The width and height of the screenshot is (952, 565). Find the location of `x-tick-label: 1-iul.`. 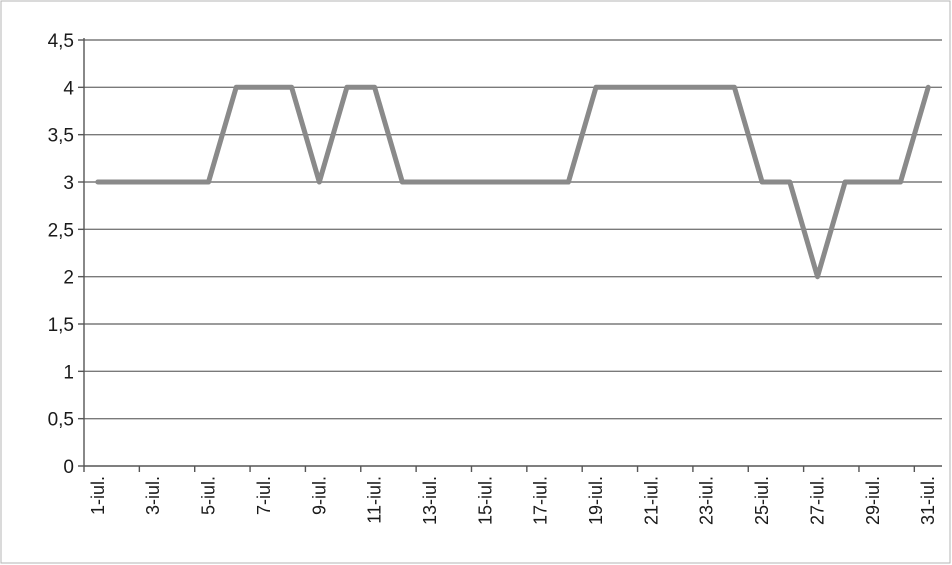

x-tick-label: 1-iul. is located at coordinates (98, 495).